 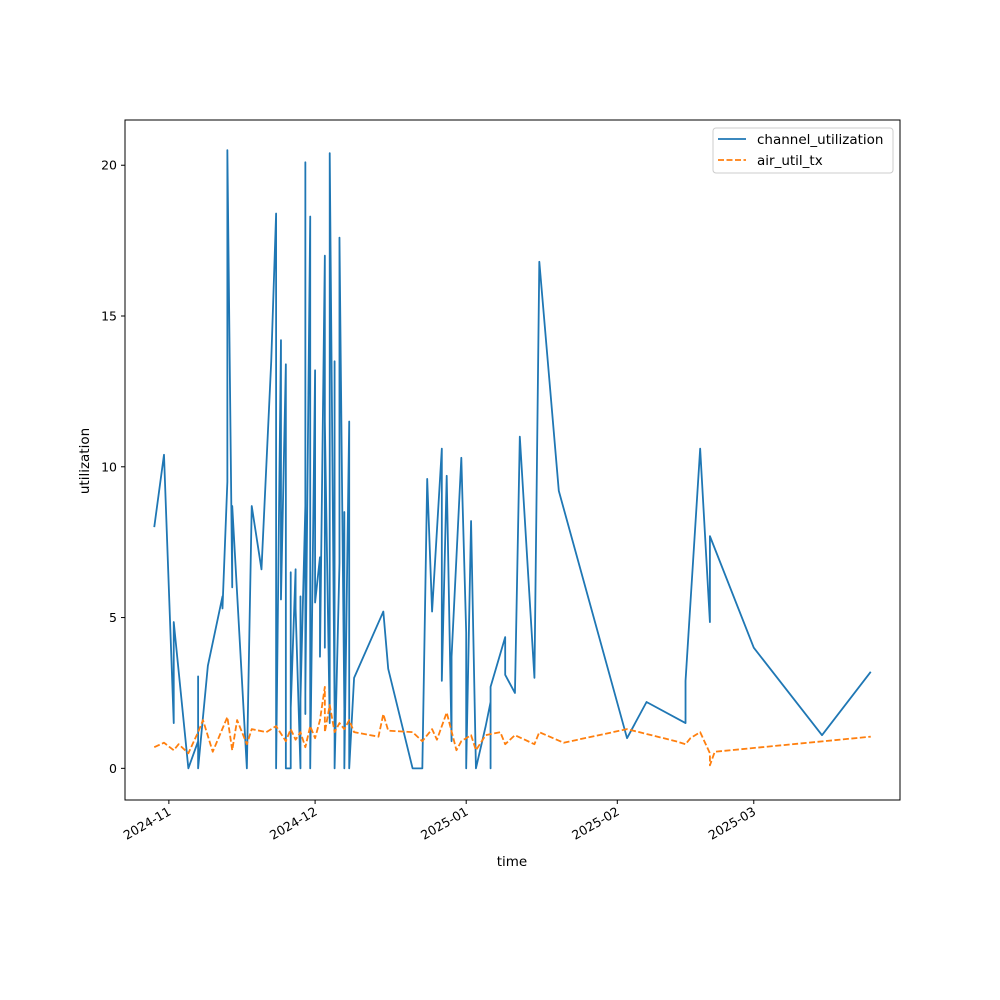 I want to click on y-tick-label: 10, so click(x=109, y=466).